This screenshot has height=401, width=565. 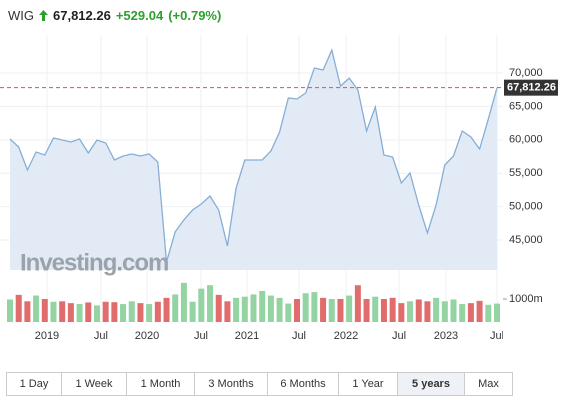 What do you see at coordinates (431, 384) in the screenshot?
I see `range-button: 5 years` at bounding box center [431, 384].